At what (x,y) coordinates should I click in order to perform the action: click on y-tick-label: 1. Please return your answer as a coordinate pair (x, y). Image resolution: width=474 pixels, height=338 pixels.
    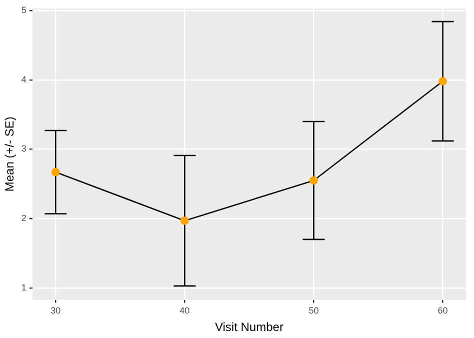
    Looking at the image, I should click on (23, 287).